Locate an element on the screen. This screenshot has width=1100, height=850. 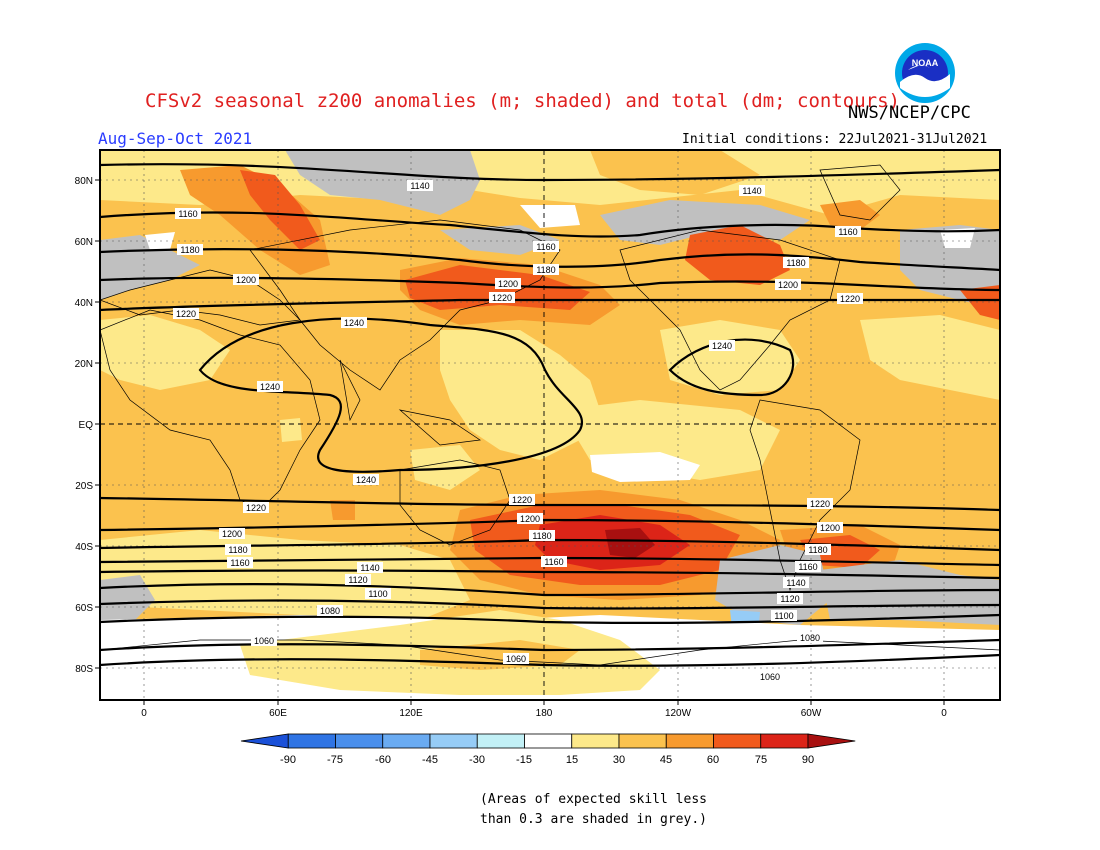
lat-labels: 80N 60N 40N 20N EQ 20S 40S 60S 80S is located at coordinates (84, 425).